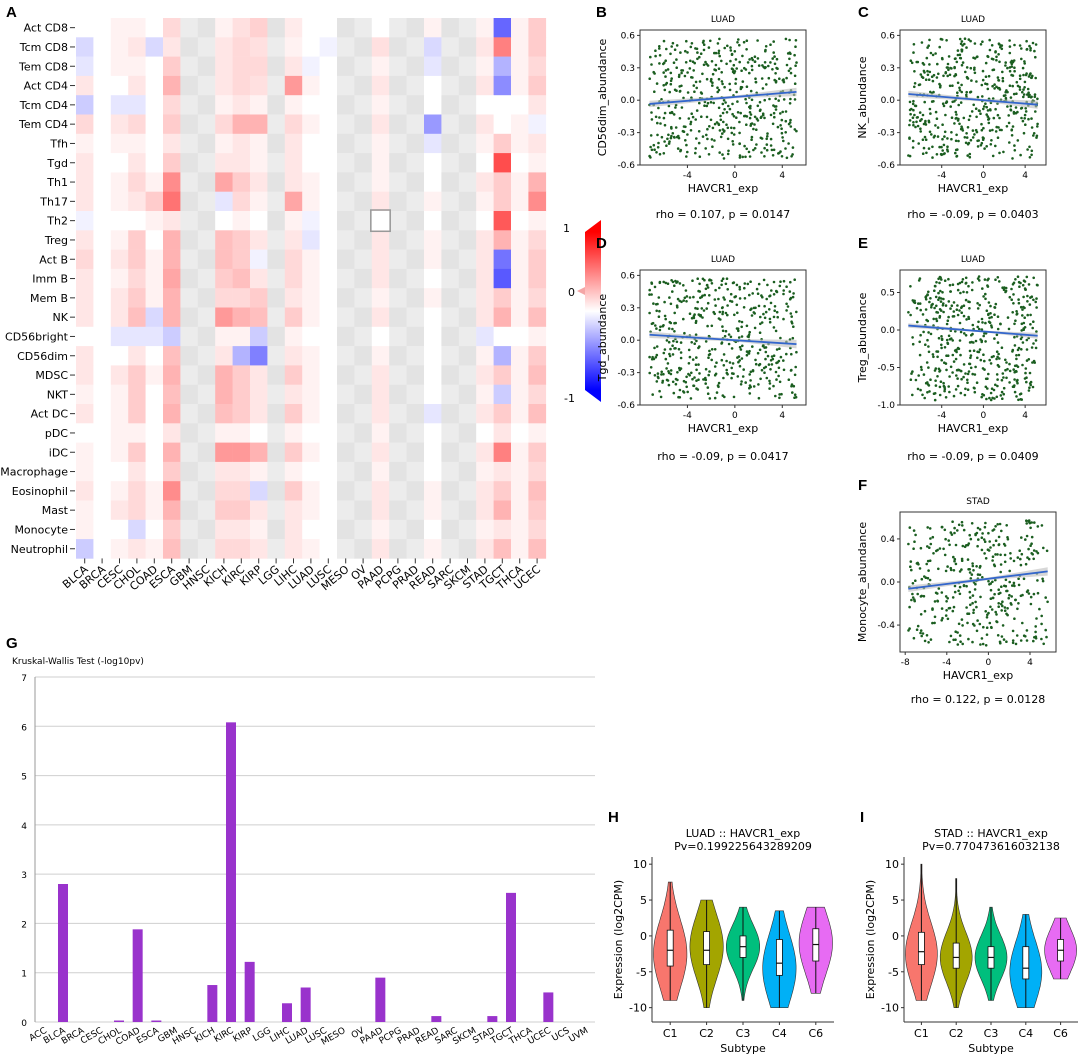 This screenshot has height=1061, width=1084. I want to click on y-tick-label: 0.0, so click(628, 101).